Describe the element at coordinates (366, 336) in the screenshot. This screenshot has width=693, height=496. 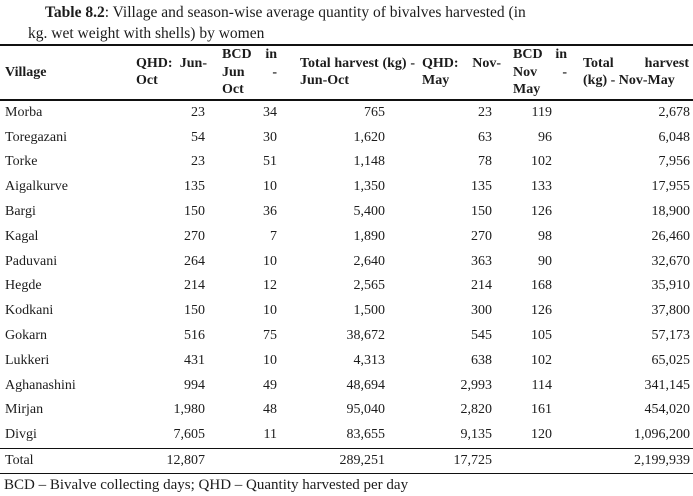
I see `cell-total-jun-oct: 38,672` at that location.